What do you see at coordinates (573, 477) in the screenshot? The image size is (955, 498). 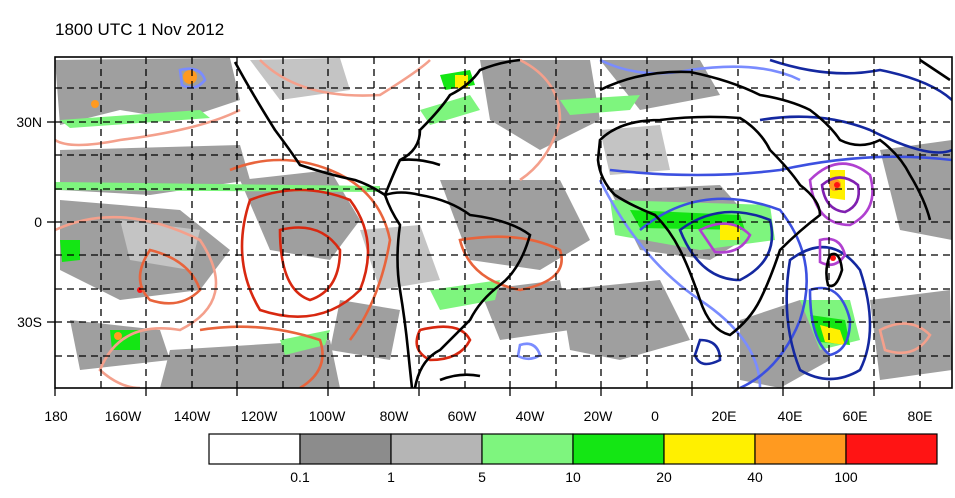 I see `colorbar-label: 10` at bounding box center [573, 477].